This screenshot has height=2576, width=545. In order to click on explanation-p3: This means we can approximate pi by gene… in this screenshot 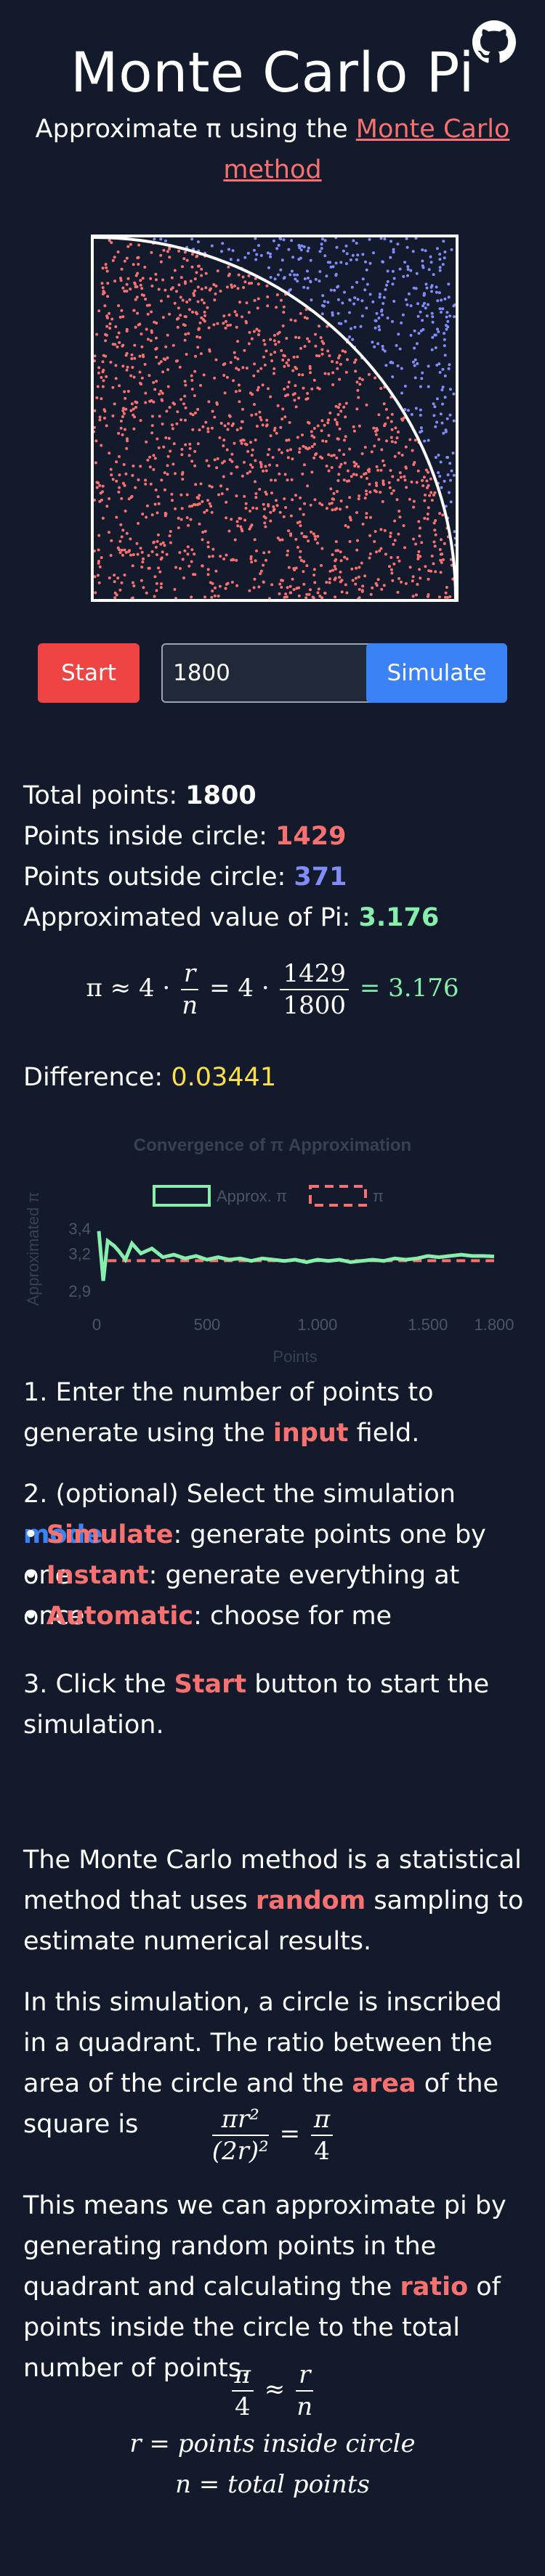, I will do `click(264, 2287)`.